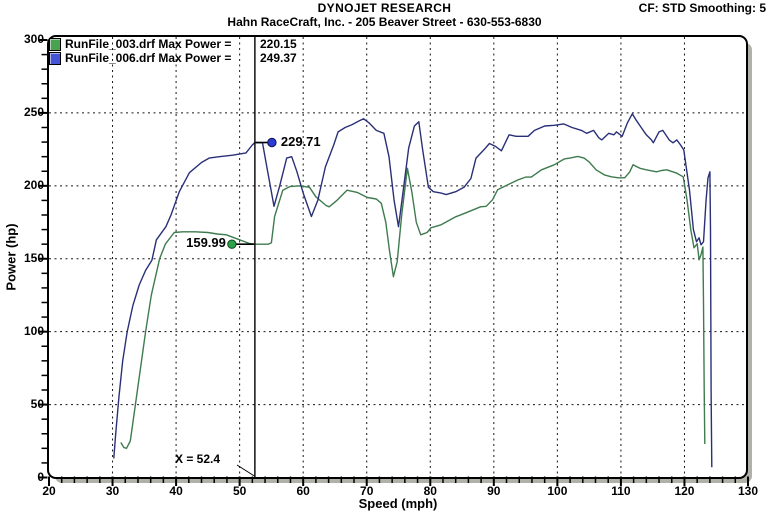 The image size is (769, 513). What do you see at coordinates (49, 491) in the screenshot?
I see `x-tick-label: 20` at bounding box center [49, 491].